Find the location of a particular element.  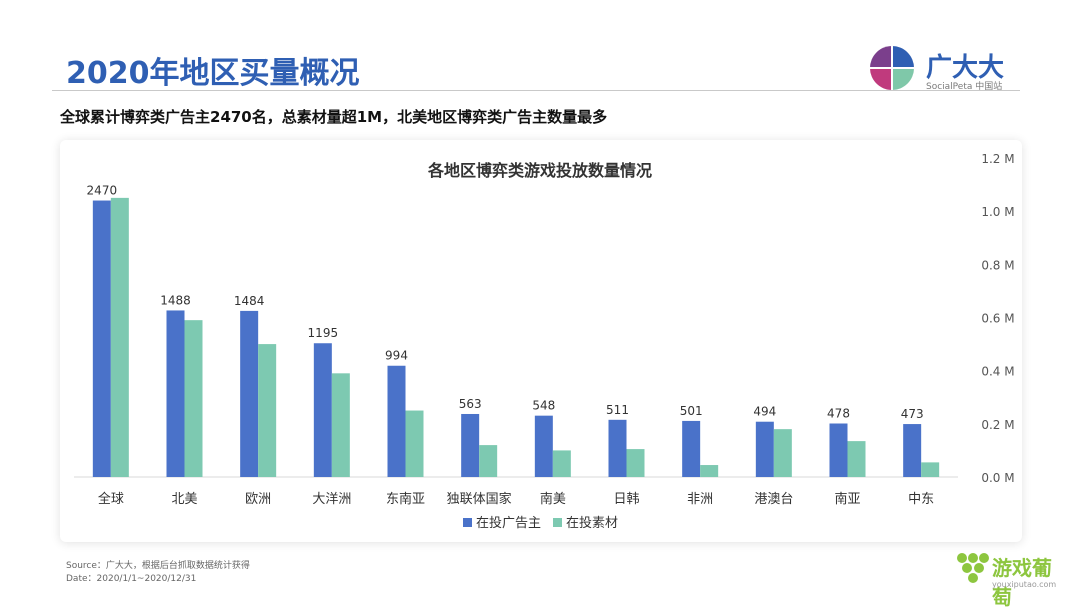

x-tick-label: 北美 is located at coordinates (184, 499).